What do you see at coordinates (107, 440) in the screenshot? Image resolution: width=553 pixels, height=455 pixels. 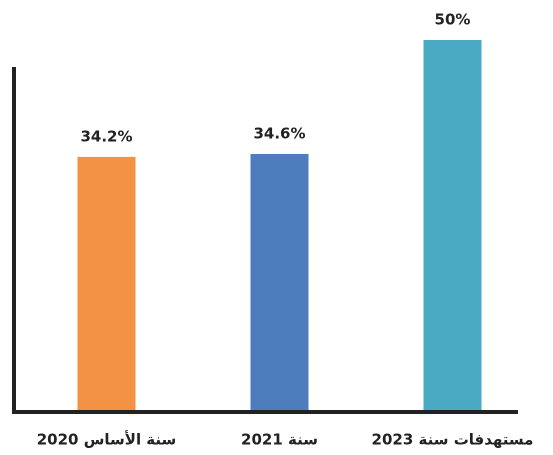 I see `x-tick-label: سنة الأساس 2020` at bounding box center [107, 440].